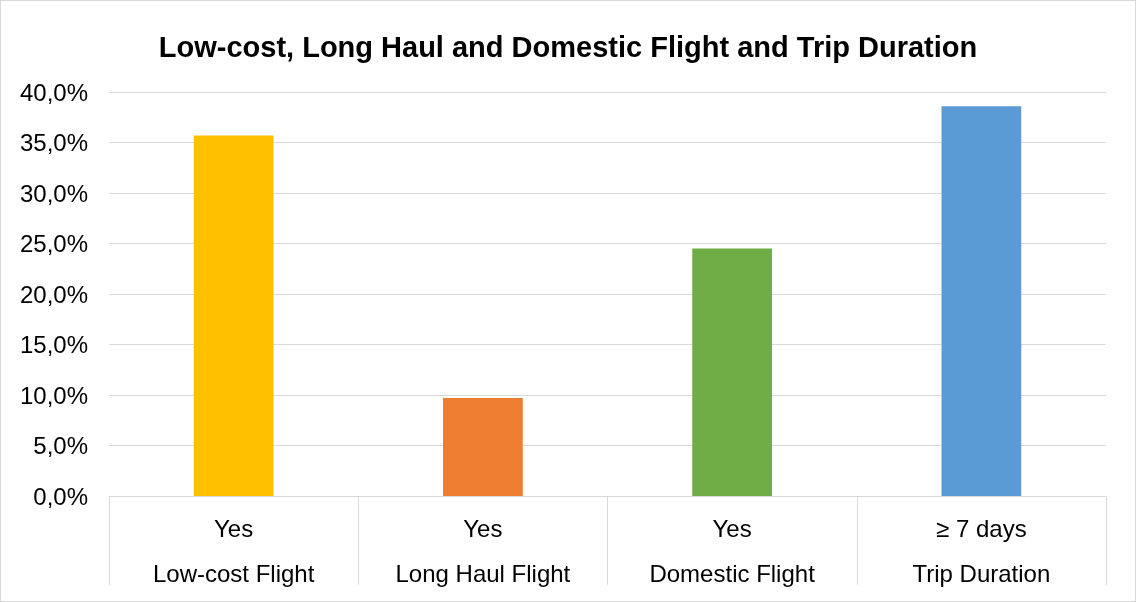 The image size is (1136, 602). What do you see at coordinates (53, 142) in the screenshot?
I see `y-tick-label: 35,0%` at bounding box center [53, 142].